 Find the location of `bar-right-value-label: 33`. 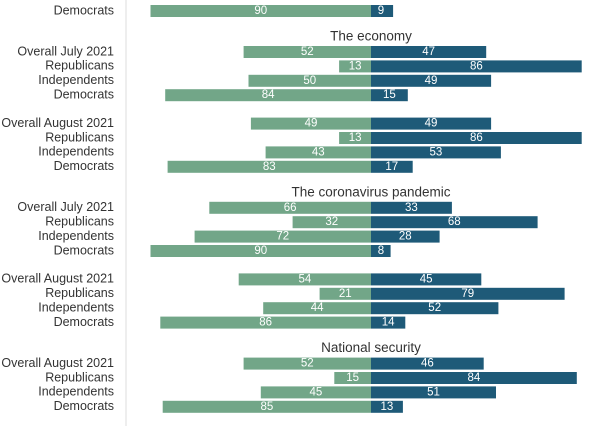

bar-right-value-label: 33 is located at coordinates (411, 208).